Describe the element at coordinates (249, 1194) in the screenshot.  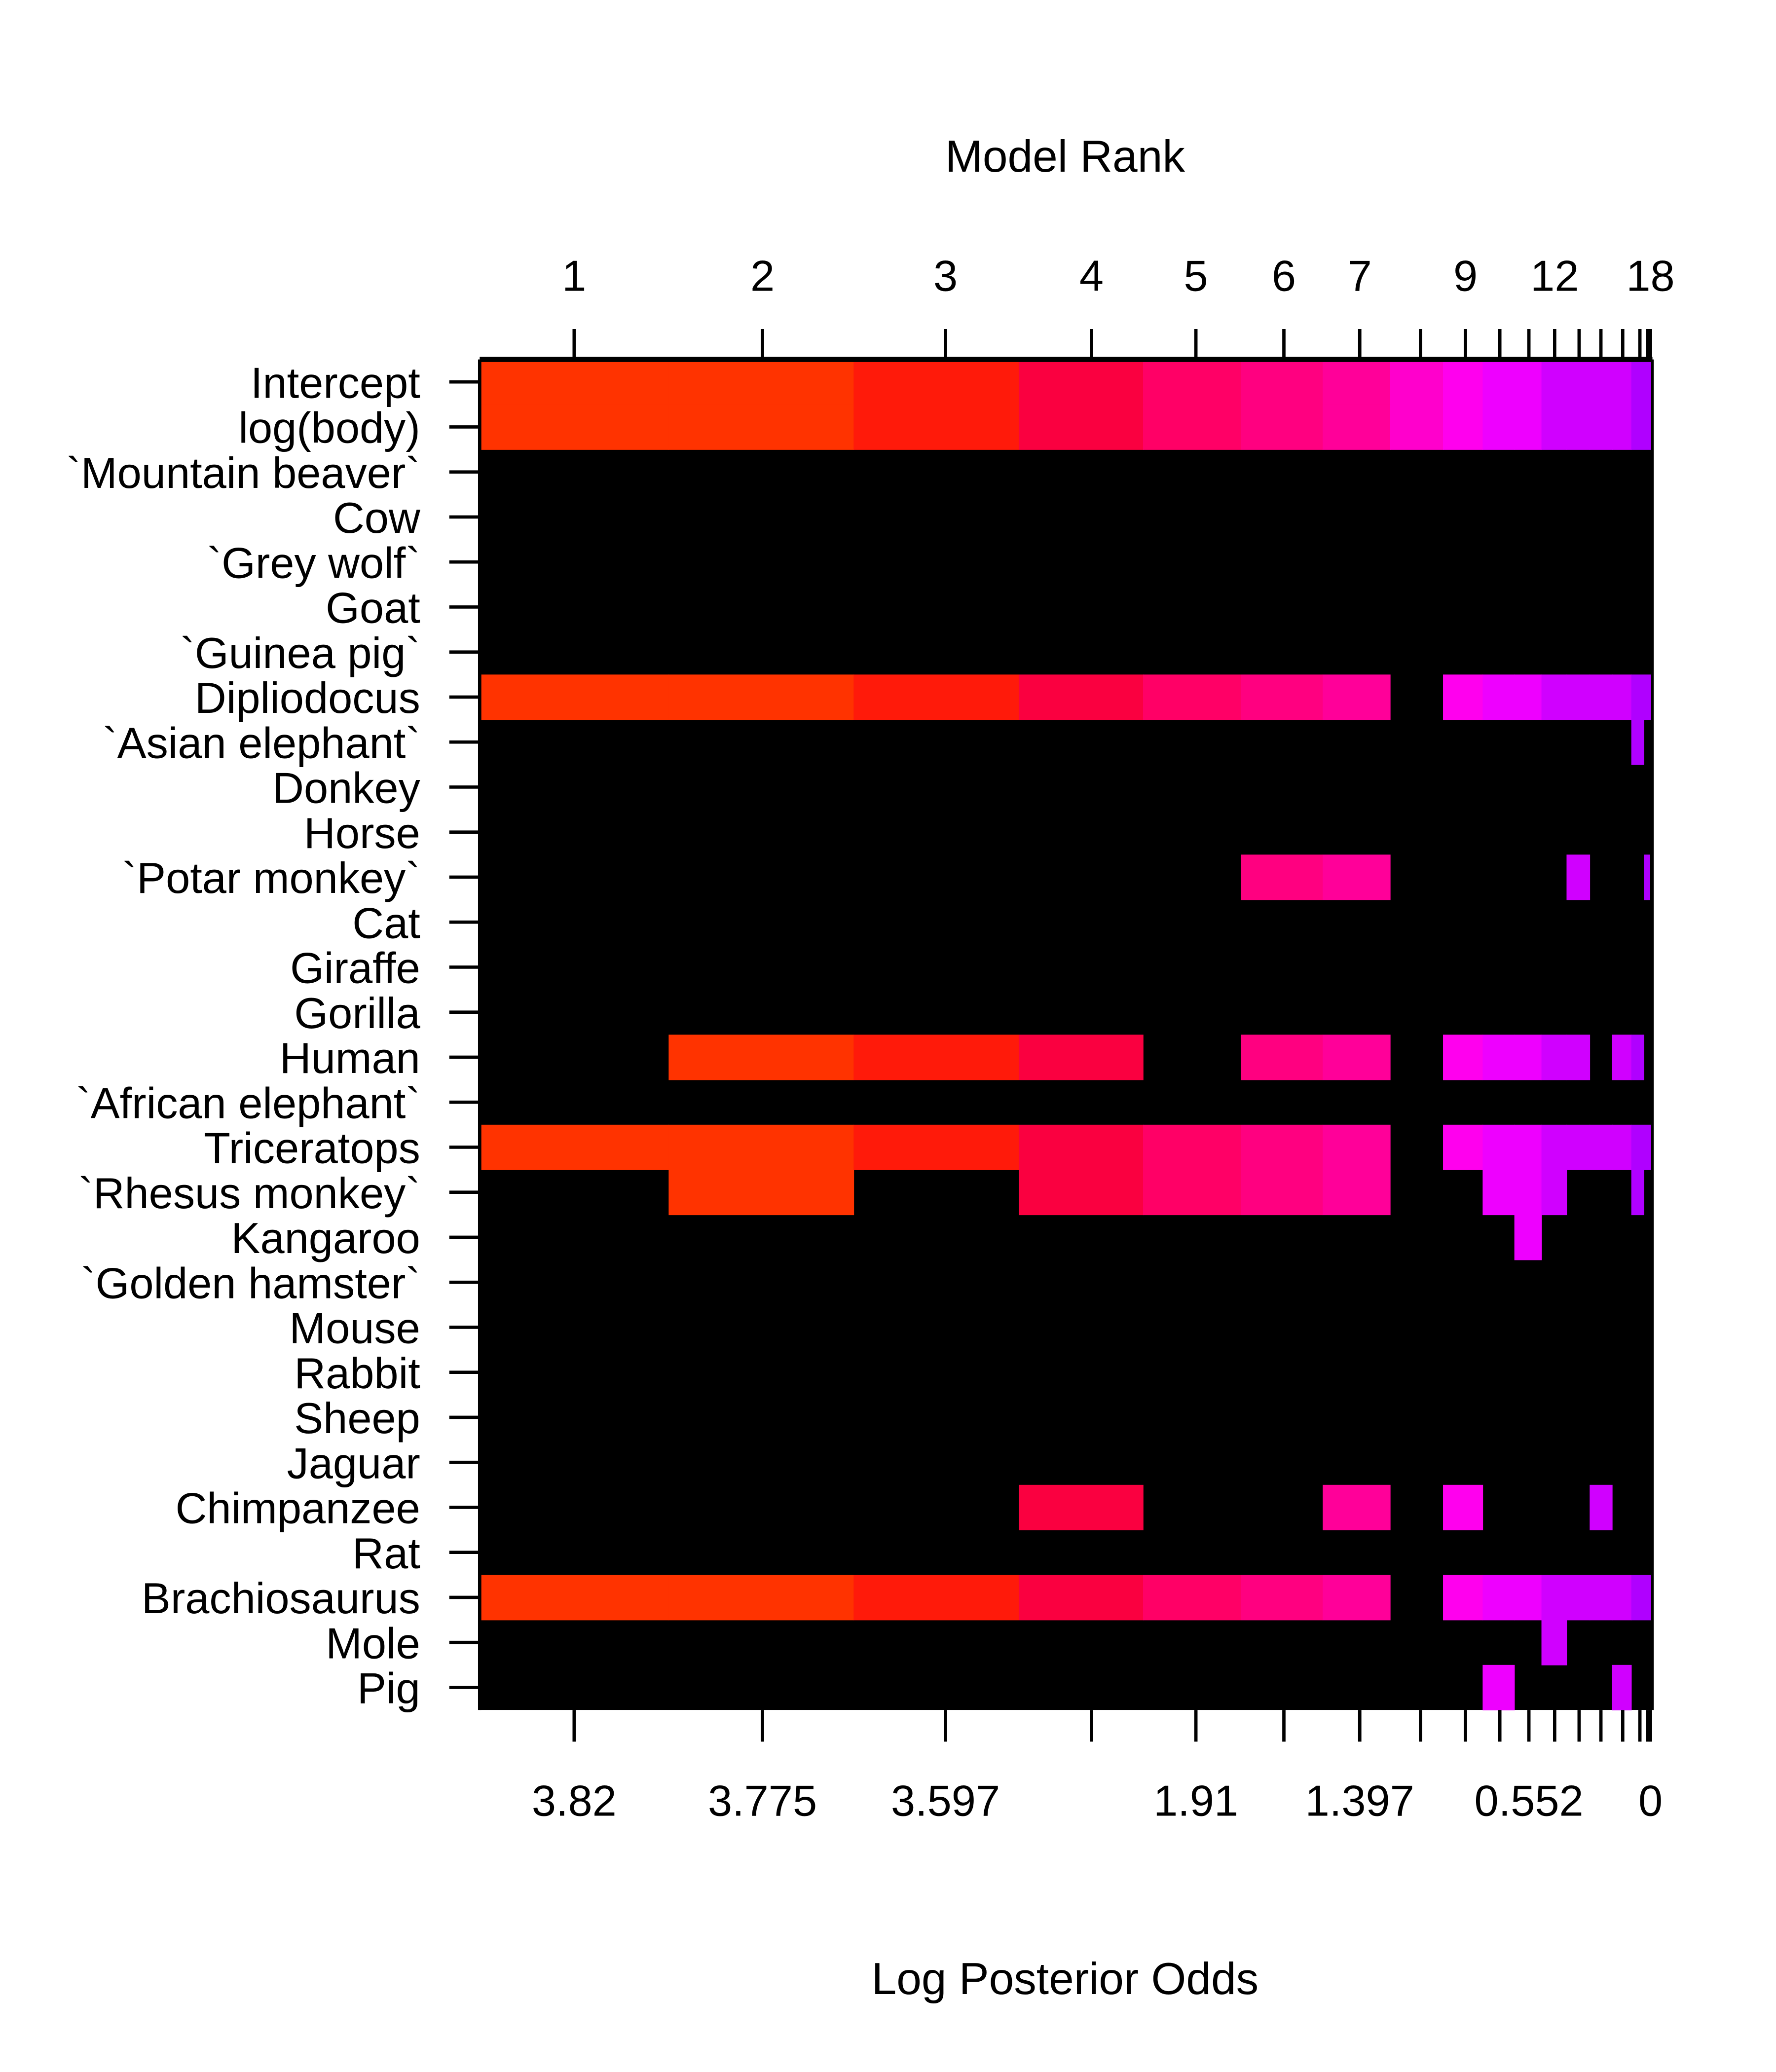
I see `y-tick-label: `Rhesus monkey`` at that location.